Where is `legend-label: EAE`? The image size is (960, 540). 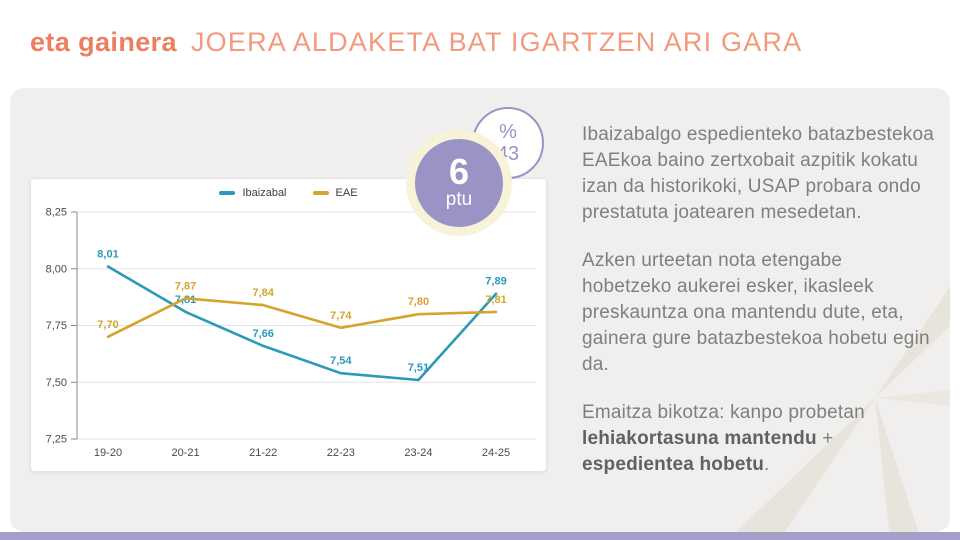
legend-label: EAE is located at coordinates (346, 193).